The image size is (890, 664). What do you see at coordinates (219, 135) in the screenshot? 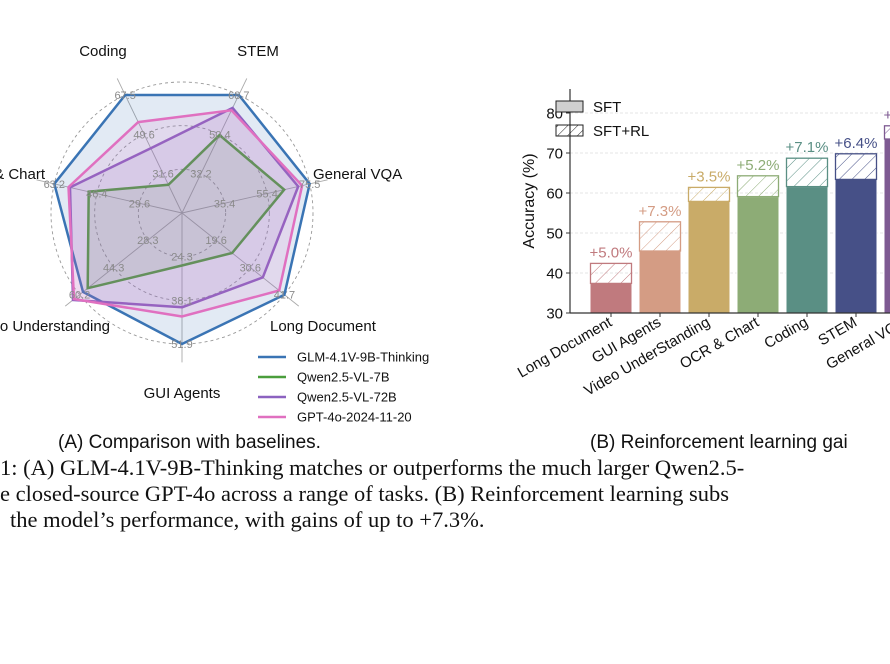
I see `radar-ring-label: 50.4` at bounding box center [219, 135].